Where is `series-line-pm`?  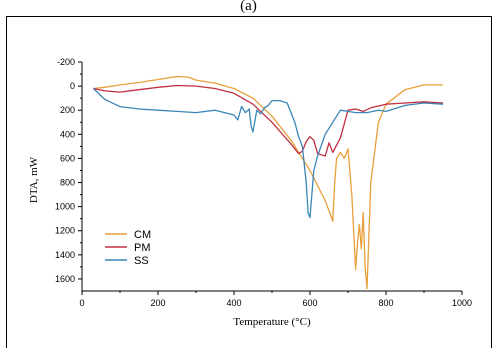 series-line-pm is located at coordinates (268, 120).